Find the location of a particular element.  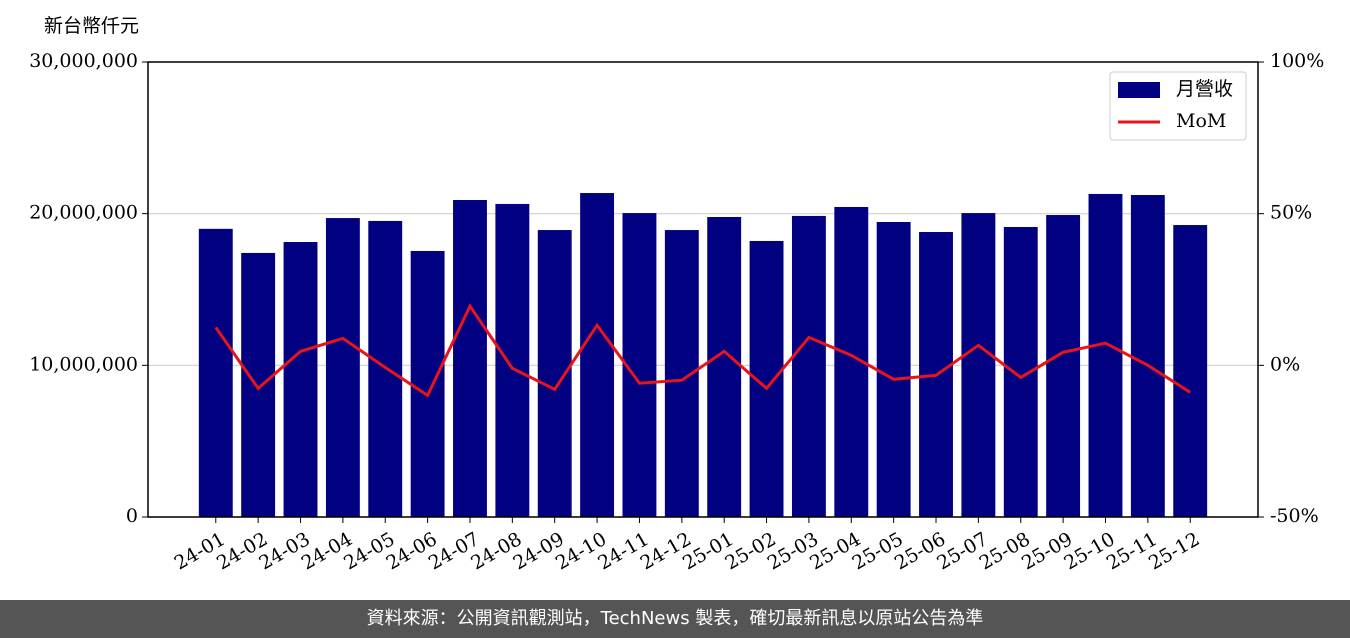

y-tick-label: 10,000,000 is located at coordinates (83, 364).